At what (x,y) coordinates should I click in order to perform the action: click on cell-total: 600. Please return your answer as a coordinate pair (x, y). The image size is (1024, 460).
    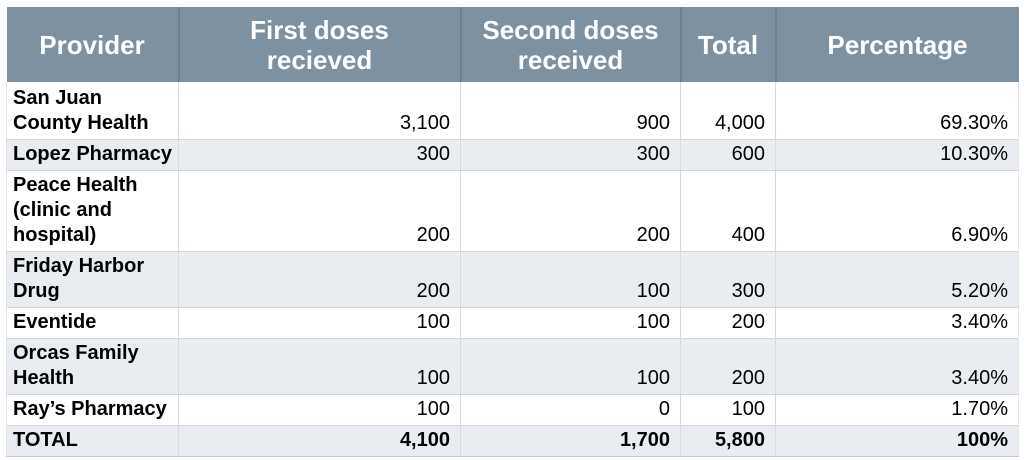
    Looking at the image, I should click on (728, 154).